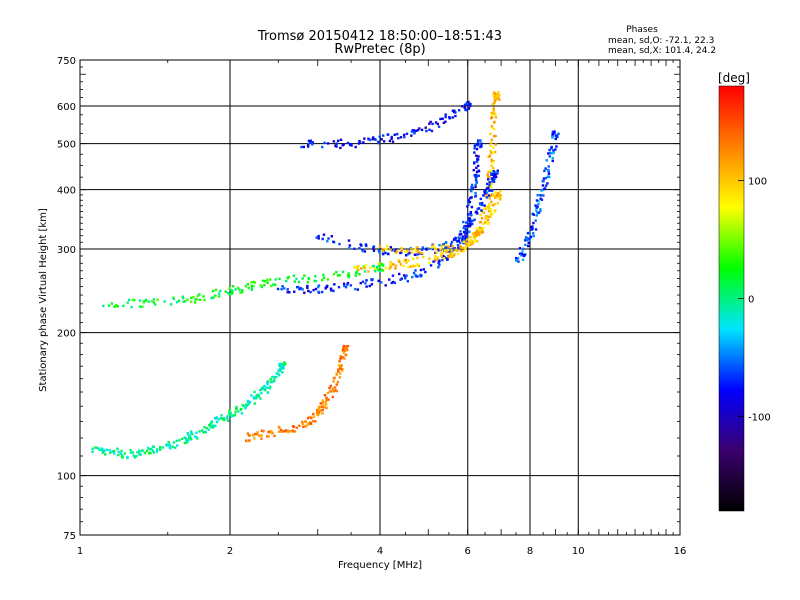 The height and width of the screenshot is (600, 800). Describe the element at coordinates (754, 300) in the screenshot. I see `colorbar-ticks: 100 0 -100` at that location.